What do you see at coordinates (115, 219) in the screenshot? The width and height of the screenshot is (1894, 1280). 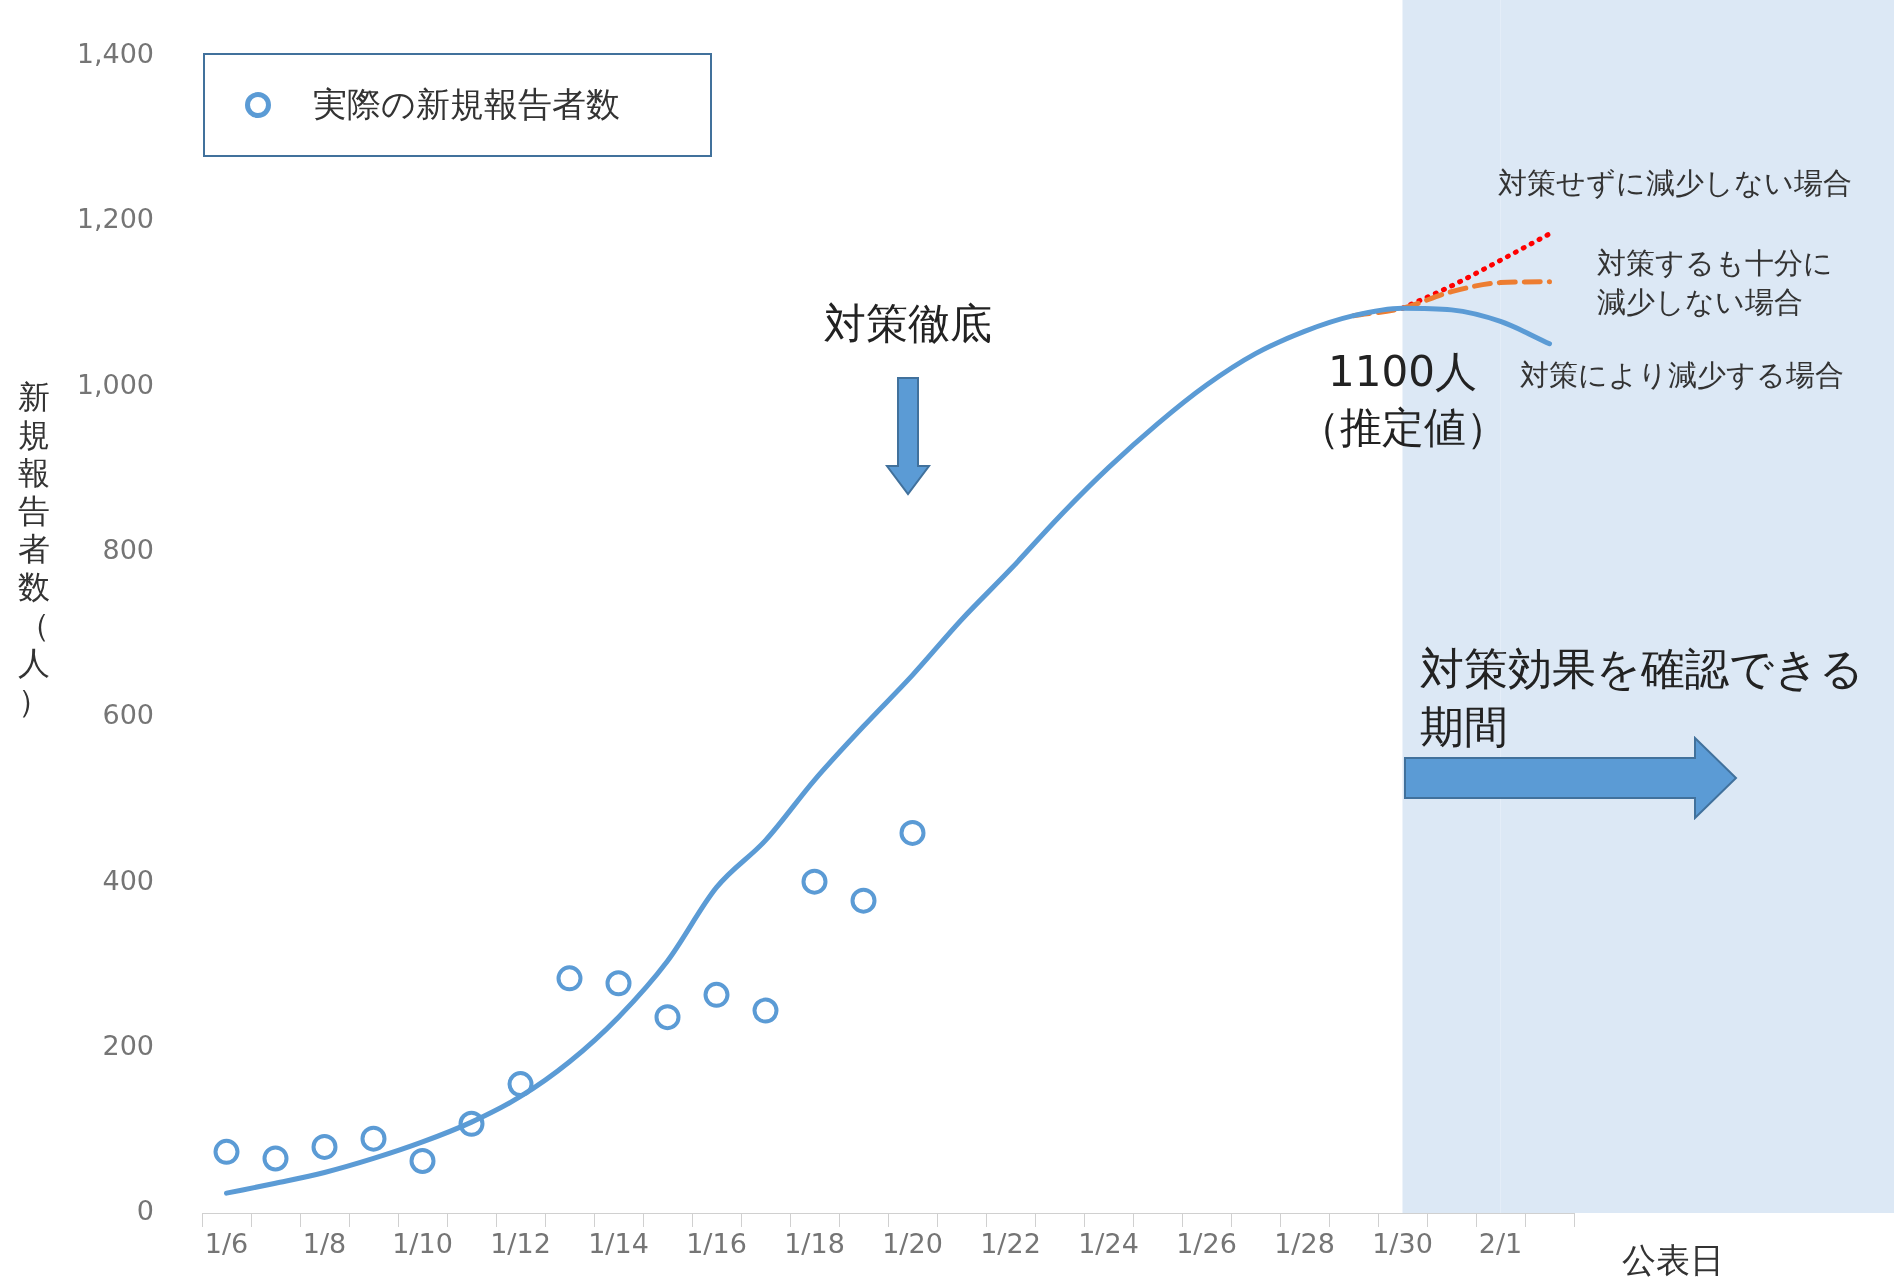 I see `y-tick-label: 1,200` at bounding box center [115, 219].